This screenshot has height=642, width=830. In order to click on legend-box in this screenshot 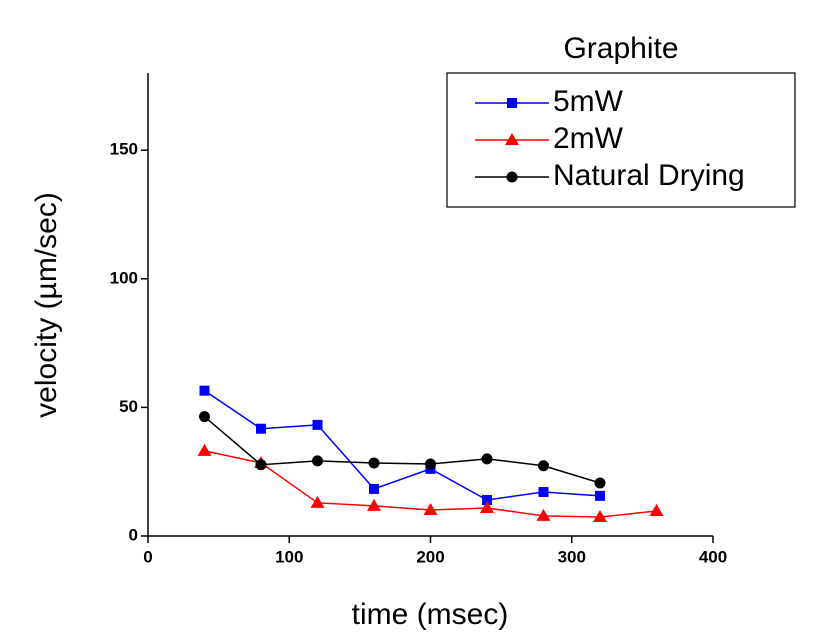, I will do `click(621, 140)`.